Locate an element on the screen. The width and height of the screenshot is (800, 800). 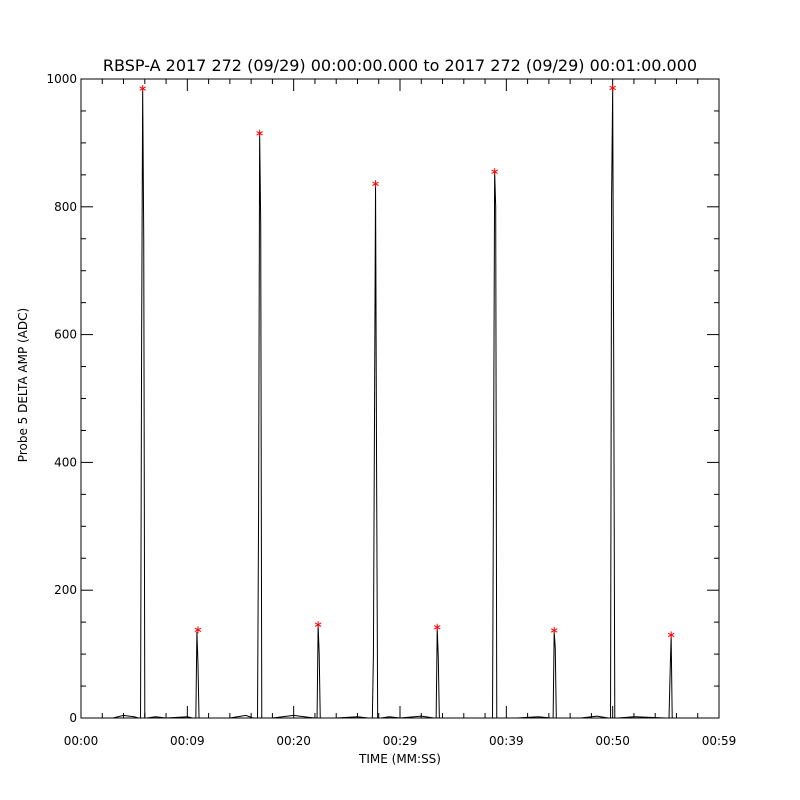
y-tick-label: 200 is located at coordinates (65, 590).